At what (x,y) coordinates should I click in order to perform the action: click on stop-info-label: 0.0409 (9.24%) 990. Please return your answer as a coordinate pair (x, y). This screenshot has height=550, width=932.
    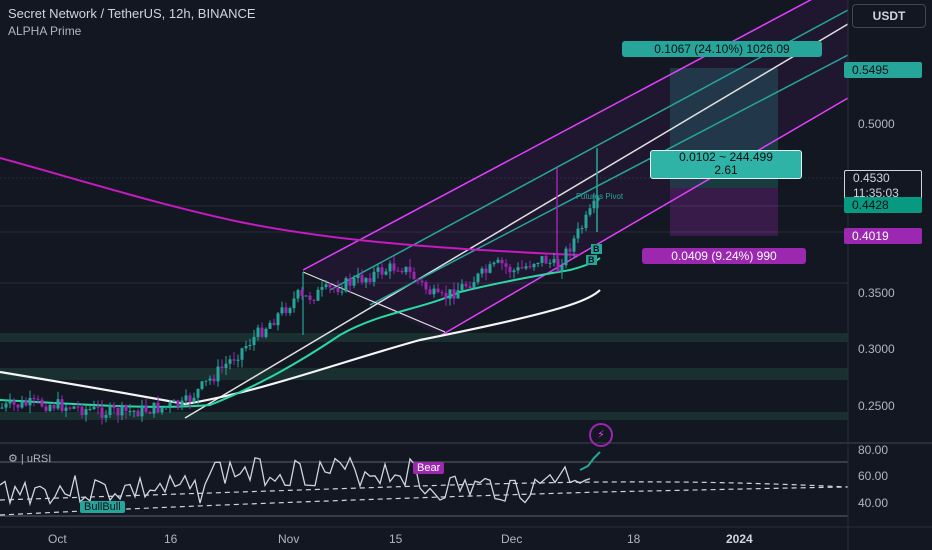
    Looking at the image, I should click on (724, 256).